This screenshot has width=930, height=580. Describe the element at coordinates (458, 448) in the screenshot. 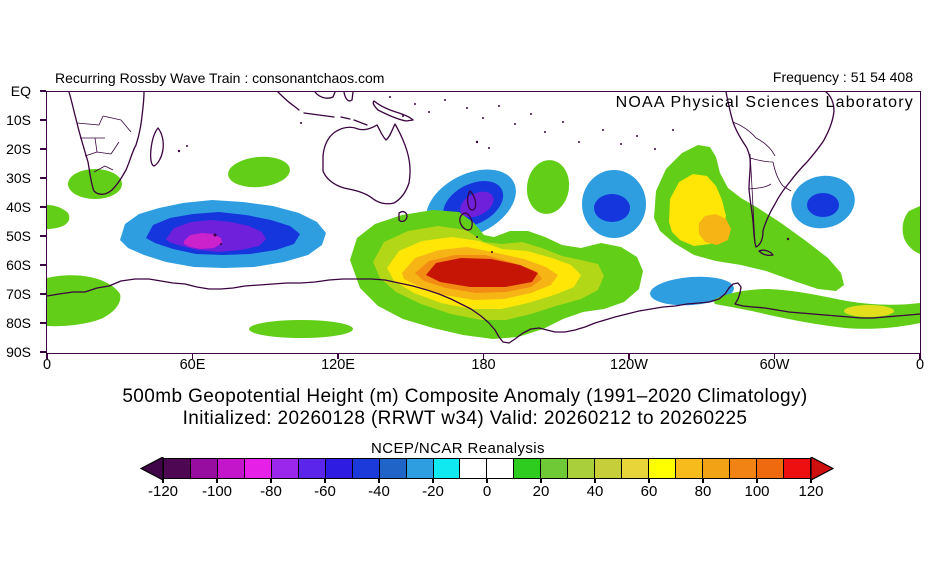

I see `colorbar-source-label: NCEP/NCAR Reanalysis` at that location.